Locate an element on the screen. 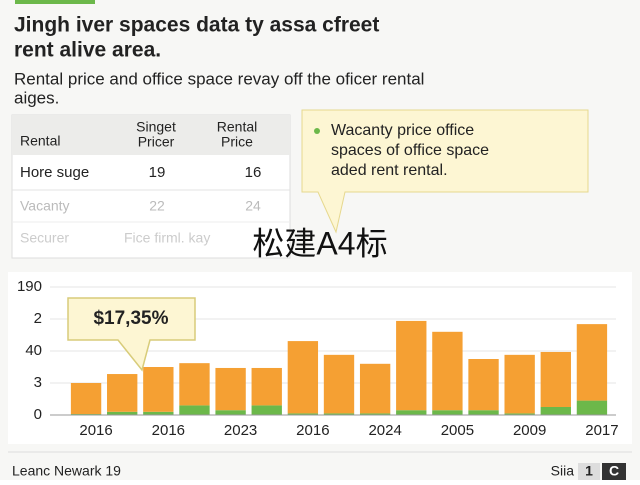 Image resolution: width=640 pixels, height=485 pixels. table-header-bg is located at coordinates (151, 135).